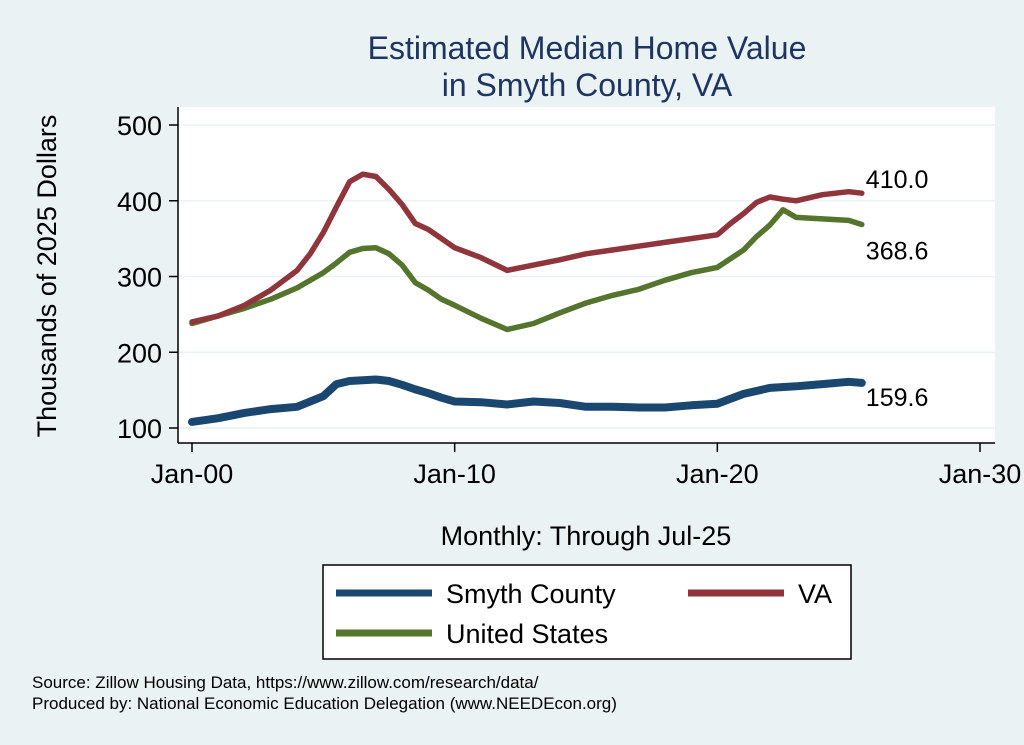 The height and width of the screenshot is (745, 1024). I want to click on chart-title-line-2: in Smyth County, VA, so click(587, 85).